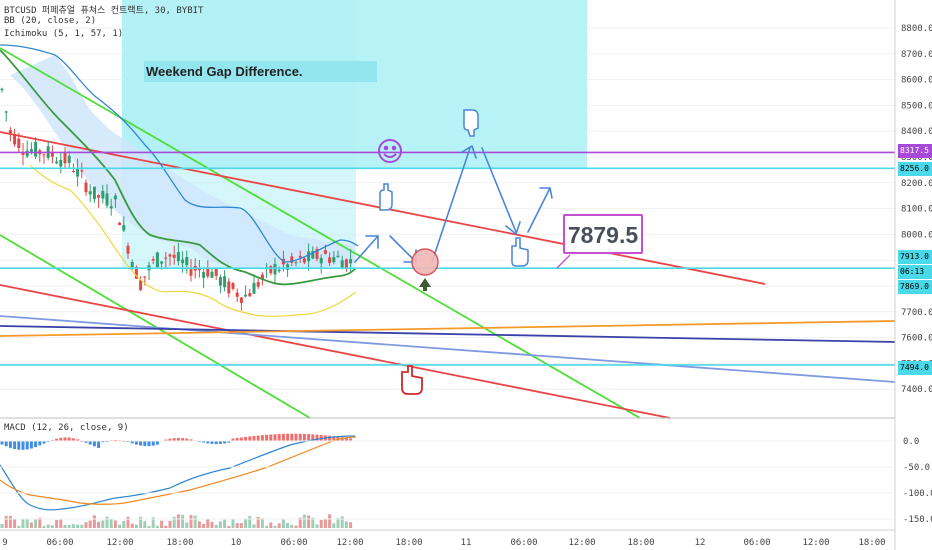 The height and width of the screenshot is (550, 932). Describe the element at coordinates (916, 158) in the screenshot. I see `price-tick-label: 8300.0` at that location.